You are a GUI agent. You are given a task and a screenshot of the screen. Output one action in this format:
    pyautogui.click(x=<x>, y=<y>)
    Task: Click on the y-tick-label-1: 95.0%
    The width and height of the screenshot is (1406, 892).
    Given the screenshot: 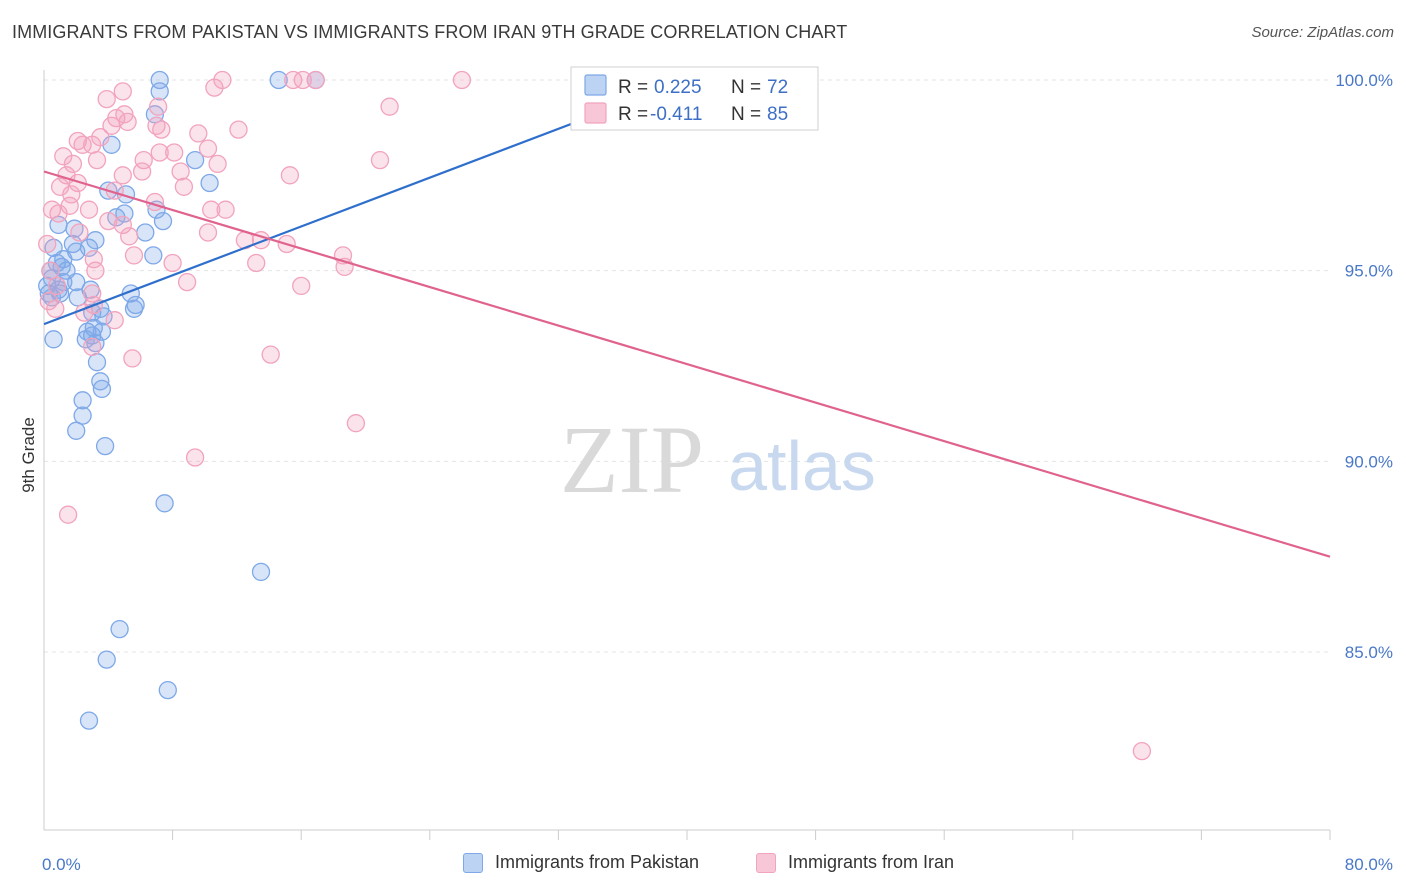 What is the action you would take?
    pyautogui.click(x=1369, y=271)
    